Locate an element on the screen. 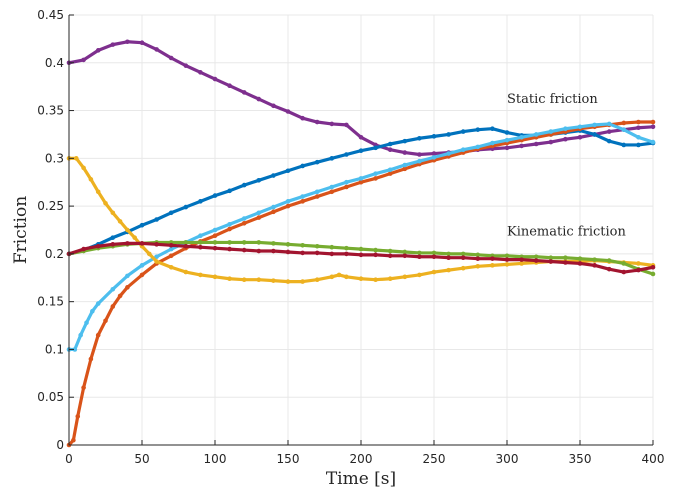 This screenshot has width=680, height=500. x-tick-label: 100 is located at coordinates (215, 459).